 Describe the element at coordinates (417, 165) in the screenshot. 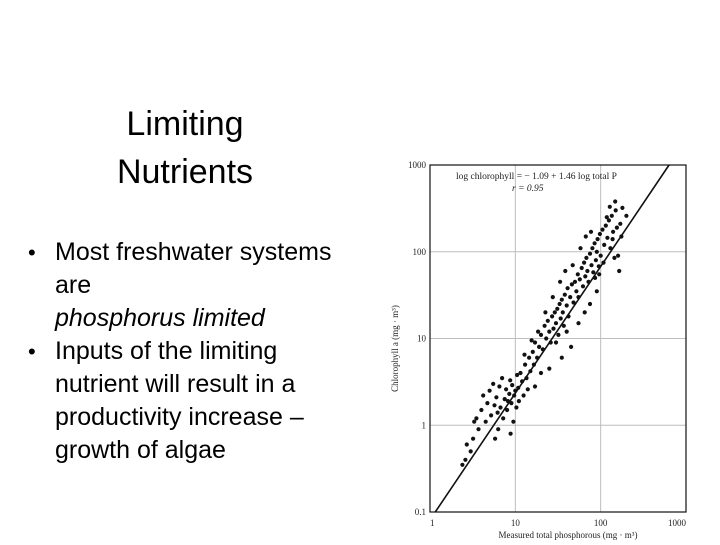

I see `y-tick-label: 1000` at that location.